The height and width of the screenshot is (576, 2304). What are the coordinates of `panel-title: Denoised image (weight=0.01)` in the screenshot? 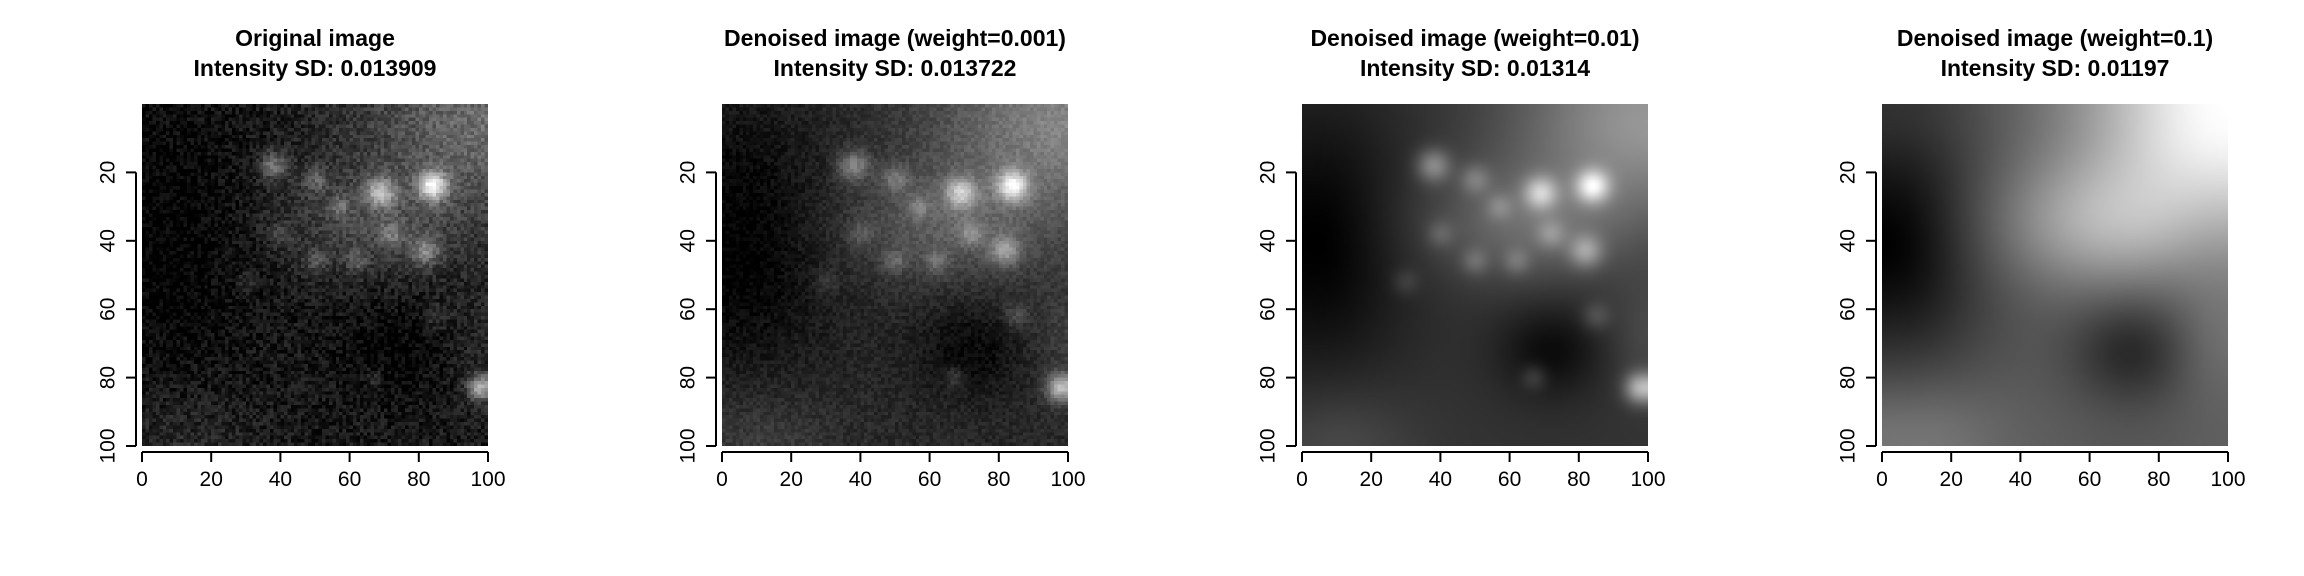 It's located at (1474, 38).